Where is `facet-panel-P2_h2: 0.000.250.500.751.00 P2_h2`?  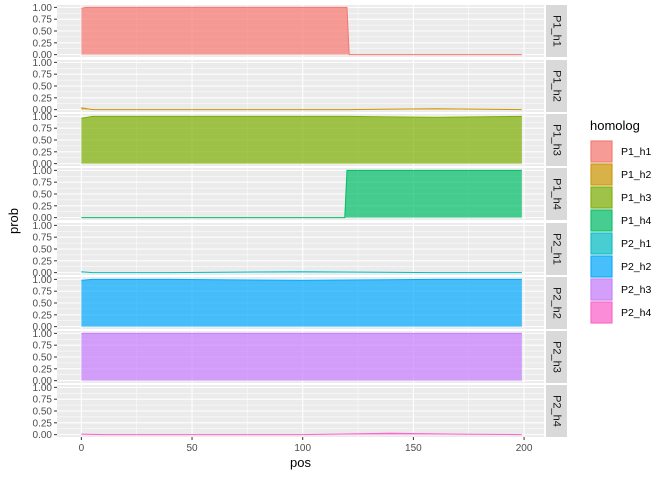
facet-panel-P2_h2: 0.000.250.500.751.00 P2_h2 is located at coordinates (300, 304).